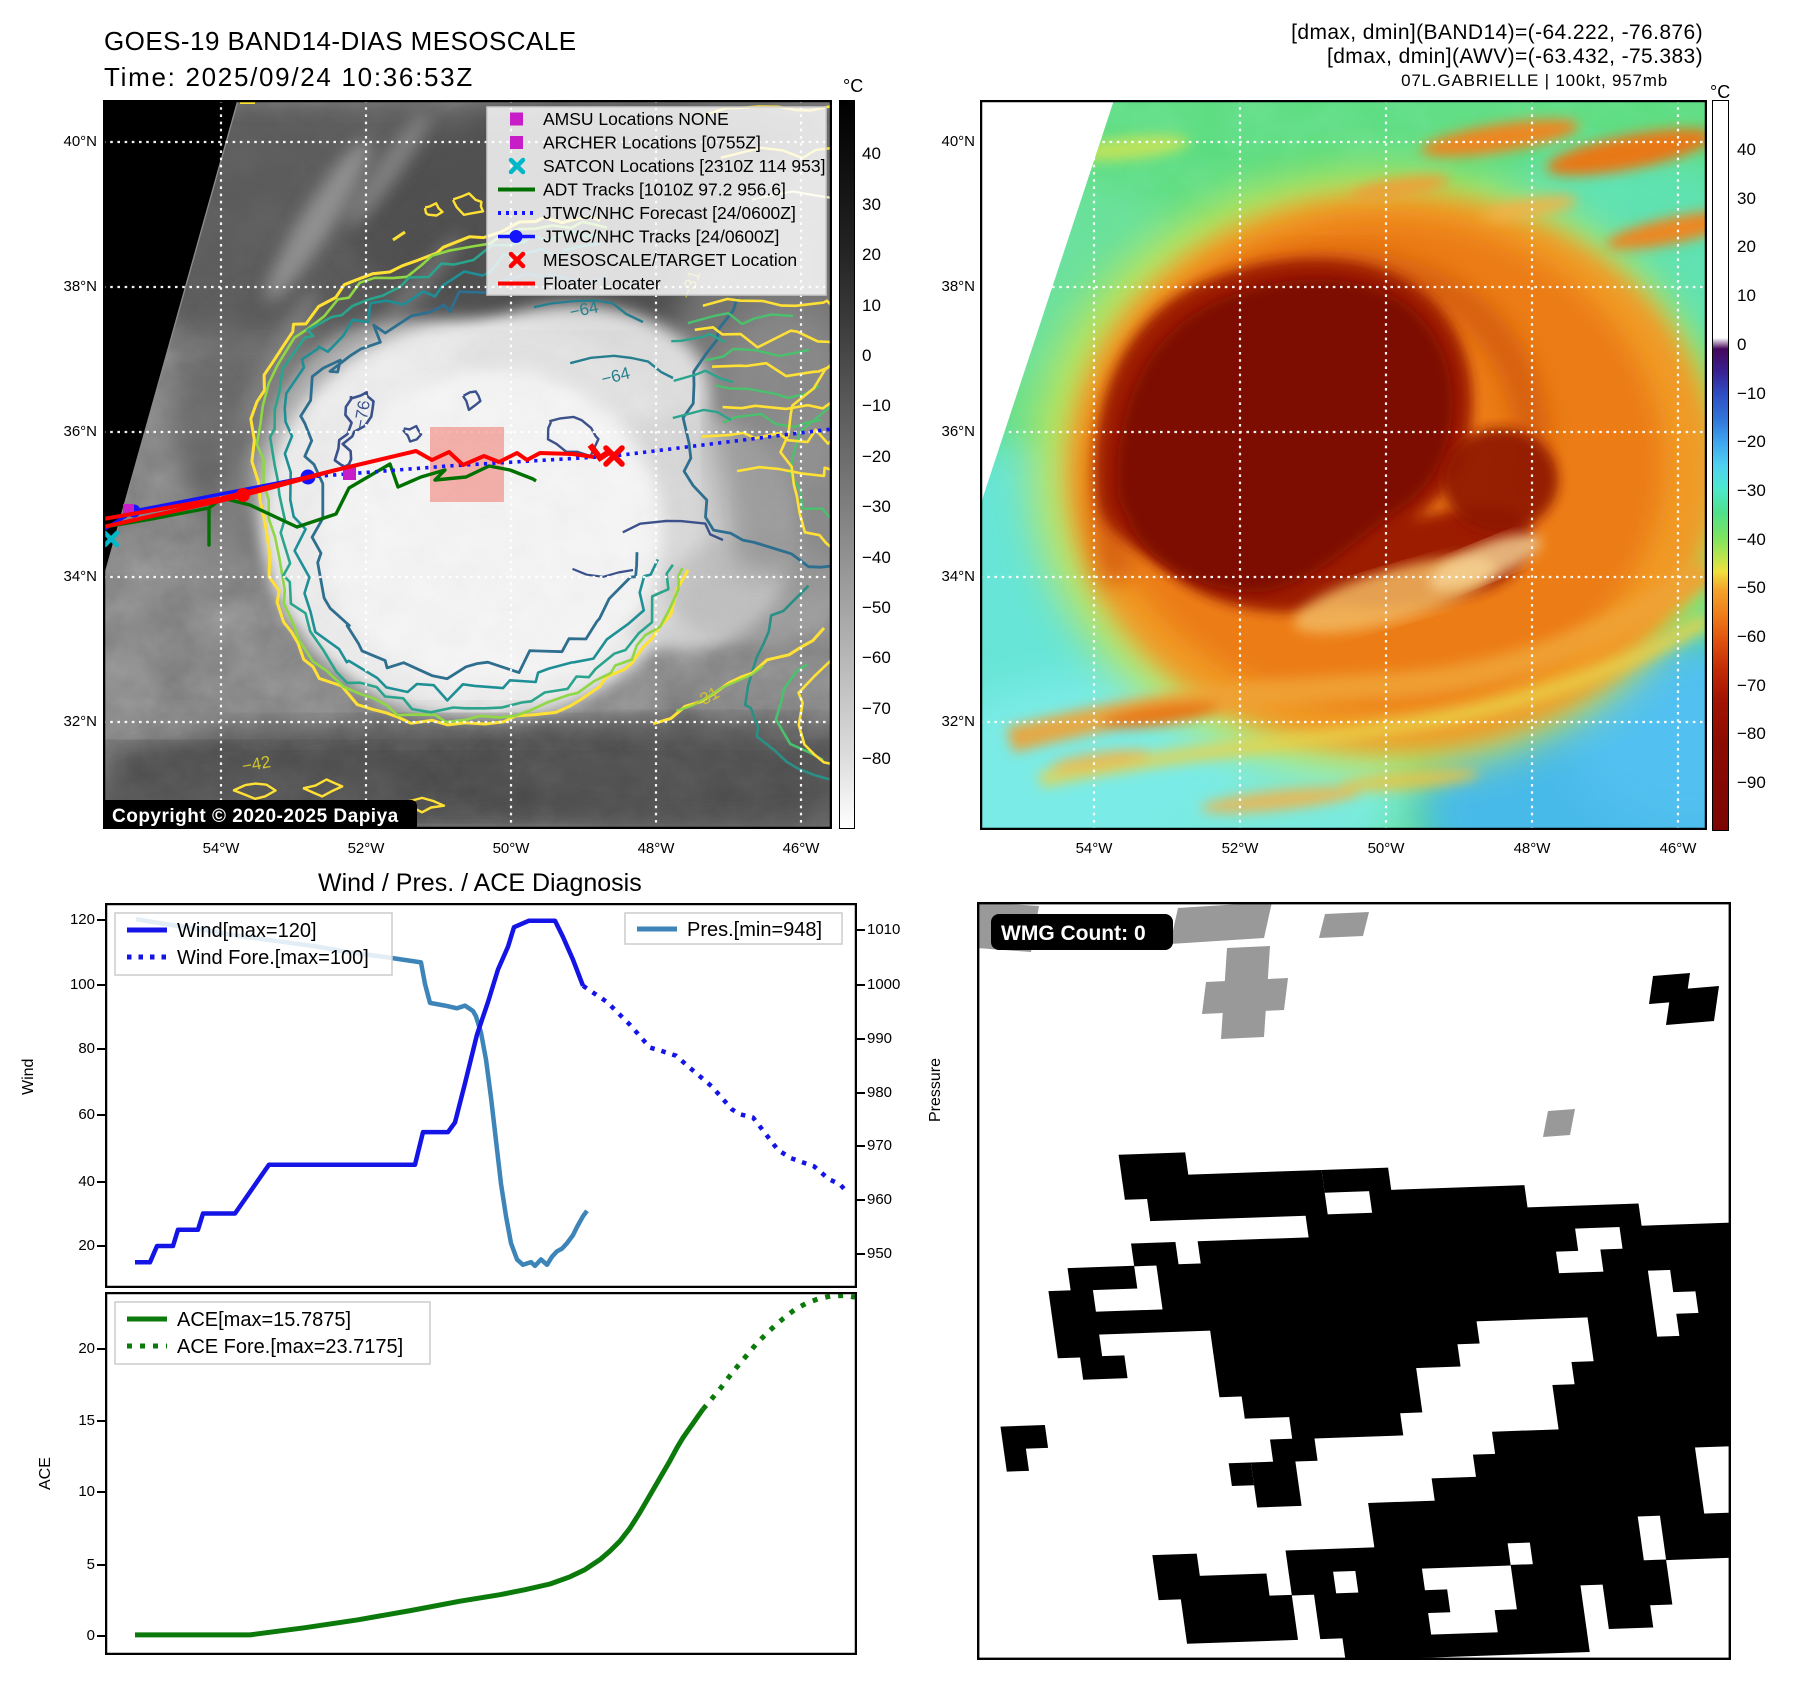 Image resolution: width=1797 pixels, height=1690 pixels. I want to click on svg-text: Wind[max=120], so click(247, 931).